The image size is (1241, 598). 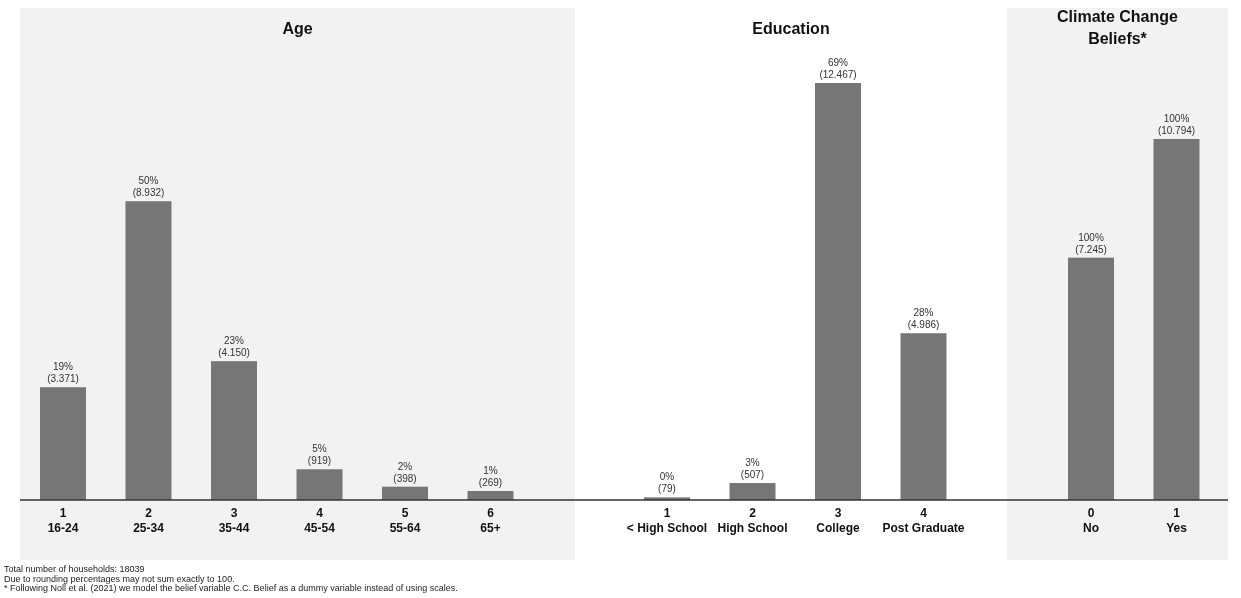 I want to click on x-tick-label: 5 55-64, so click(x=405, y=520).